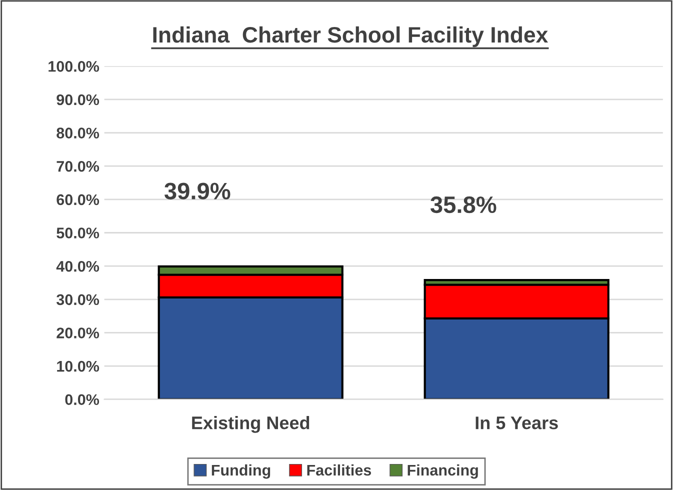 The image size is (673, 490). What do you see at coordinates (74, 66) in the screenshot?
I see `y-tick-label: 100.0%` at bounding box center [74, 66].